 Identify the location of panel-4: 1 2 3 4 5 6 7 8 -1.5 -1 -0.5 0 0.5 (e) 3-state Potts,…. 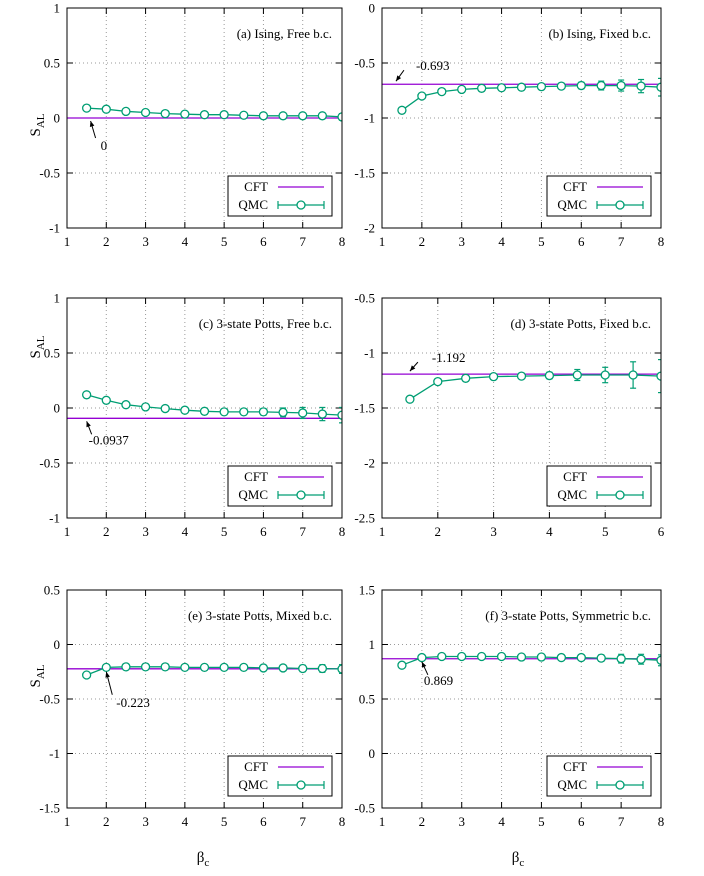
(192, 706).